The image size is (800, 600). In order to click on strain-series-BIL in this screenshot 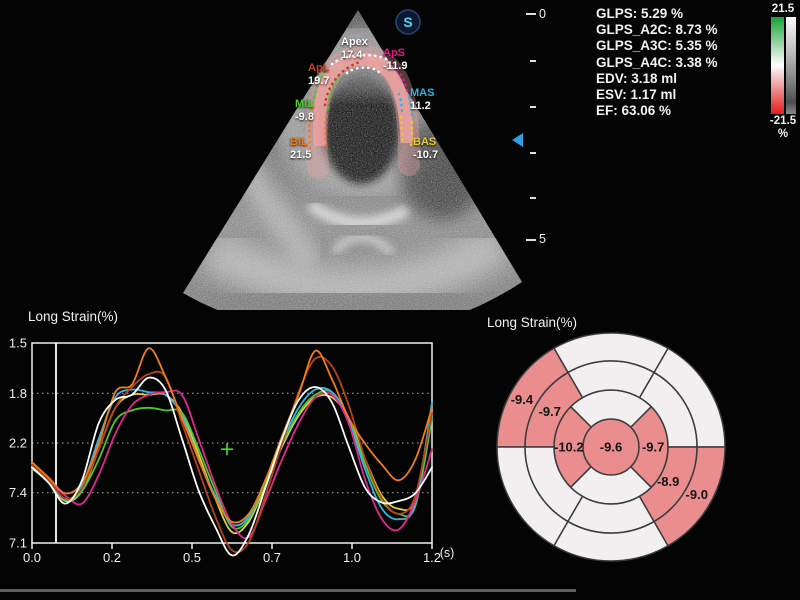, I will do `click(232, 435)`.